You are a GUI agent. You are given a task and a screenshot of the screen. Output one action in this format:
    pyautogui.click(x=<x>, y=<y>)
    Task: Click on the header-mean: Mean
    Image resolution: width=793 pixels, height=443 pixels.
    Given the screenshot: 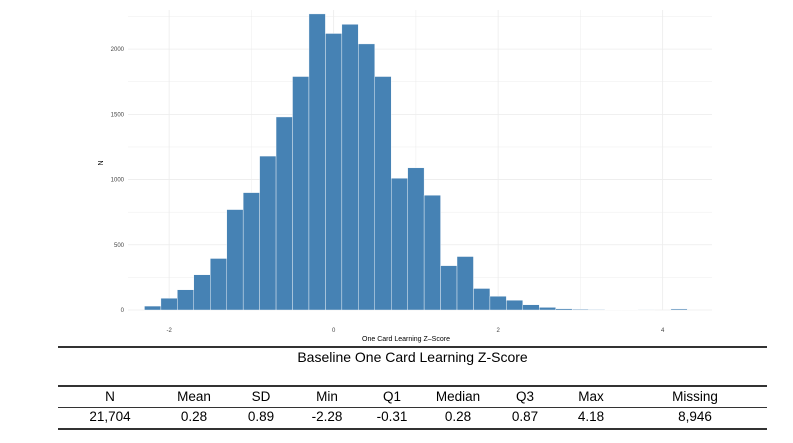 What is the action you would take?
    pyautogui.click(x=194, y=396)
    